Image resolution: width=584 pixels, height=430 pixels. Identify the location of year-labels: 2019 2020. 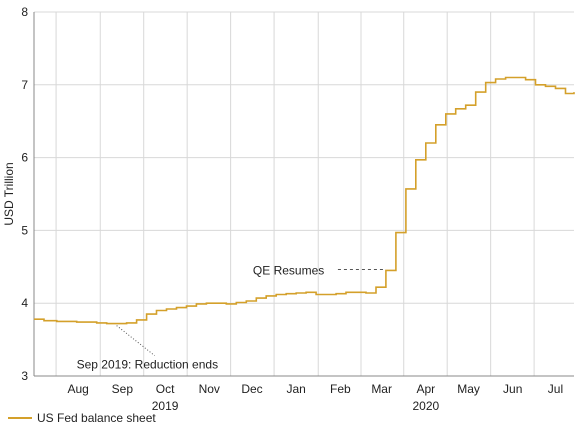
(296, 406).